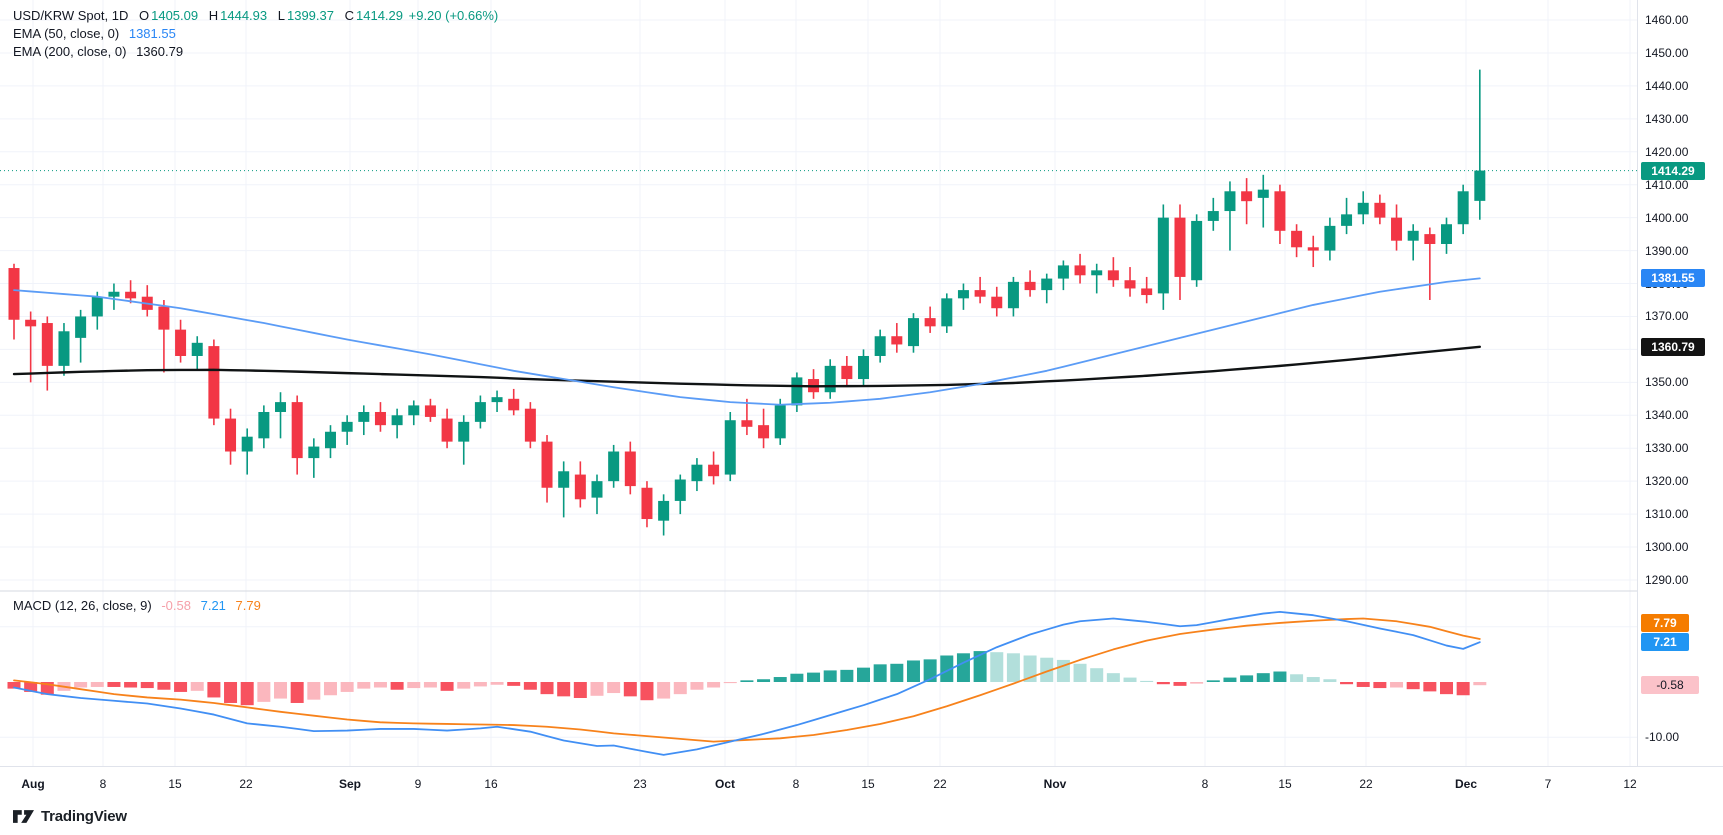 The width and height of the screenshot is (1723, 835). I want to click on time-axis: Aug 8 15 22 Sep 9 16 23 Oct 8 15 22 Nov 8 15 22 Dec 7 12, so click(861, 784).